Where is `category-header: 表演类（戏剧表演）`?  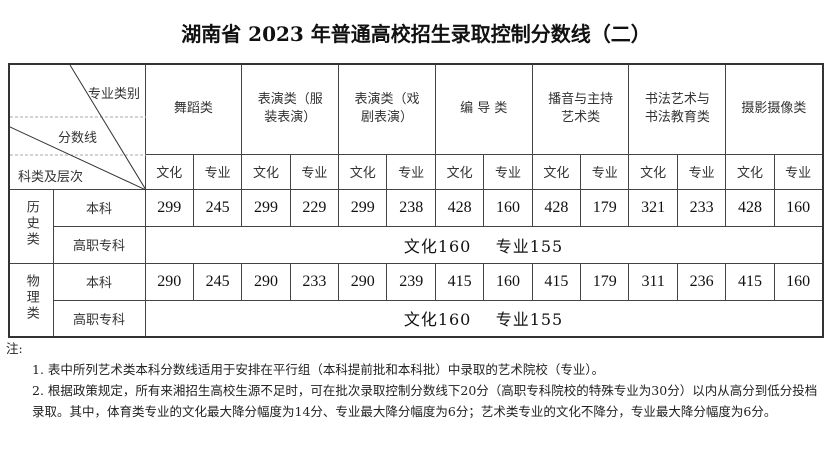
category-header: 表演类（戏剧表演） is located at coordinates (387, 109).